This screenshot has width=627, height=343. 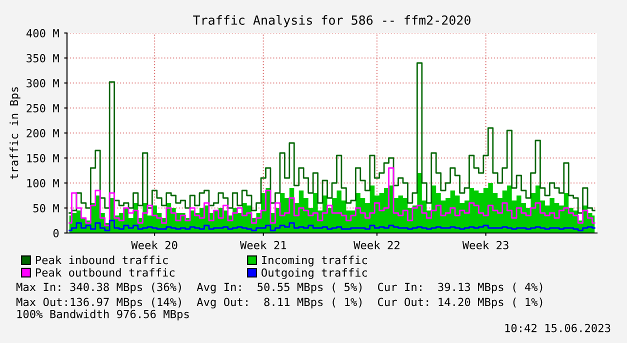 I want to click on y-tick-label: 150 M, so click(x=43, y=158).